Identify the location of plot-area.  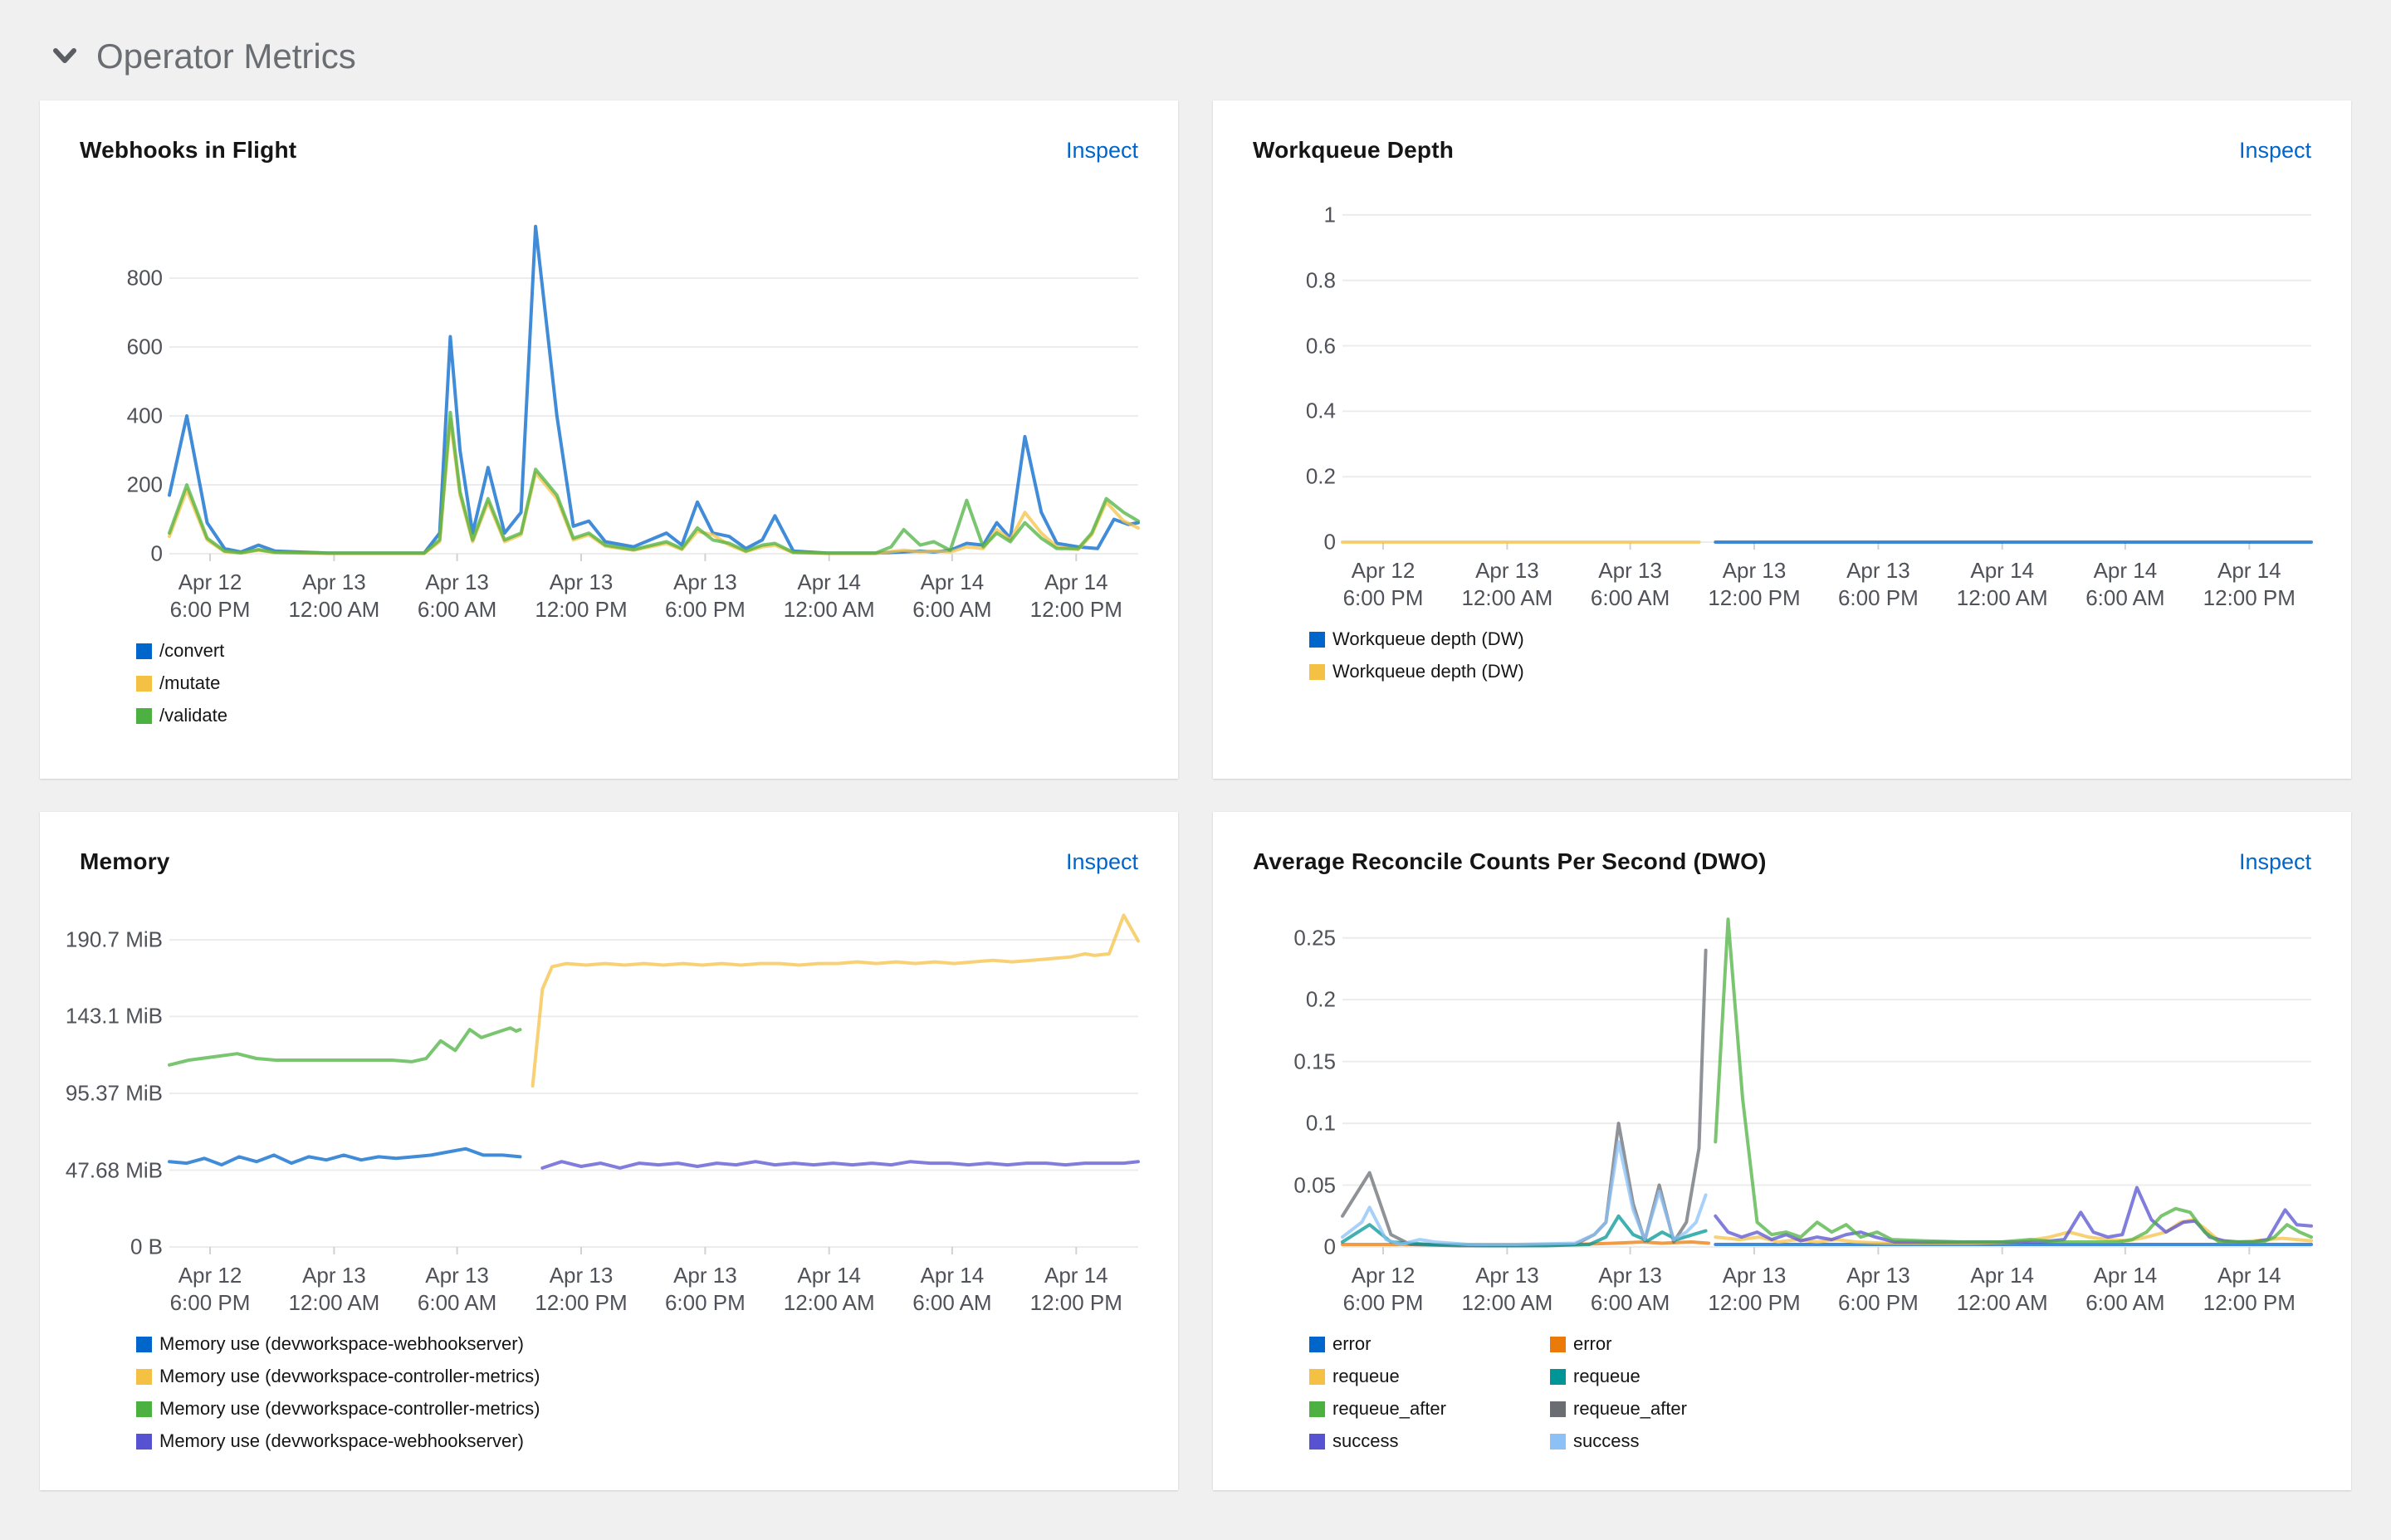
(654, 379).